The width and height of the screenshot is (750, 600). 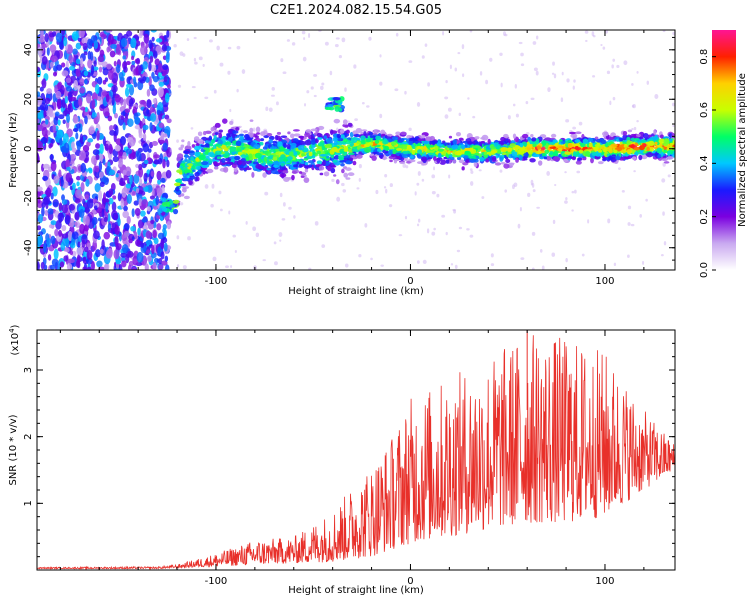 What do you see at coordinates (13, 150) in the screenshot?
I see `spectrogram-y-label: Frequency (Hz)` at bounding box center [13, 150].